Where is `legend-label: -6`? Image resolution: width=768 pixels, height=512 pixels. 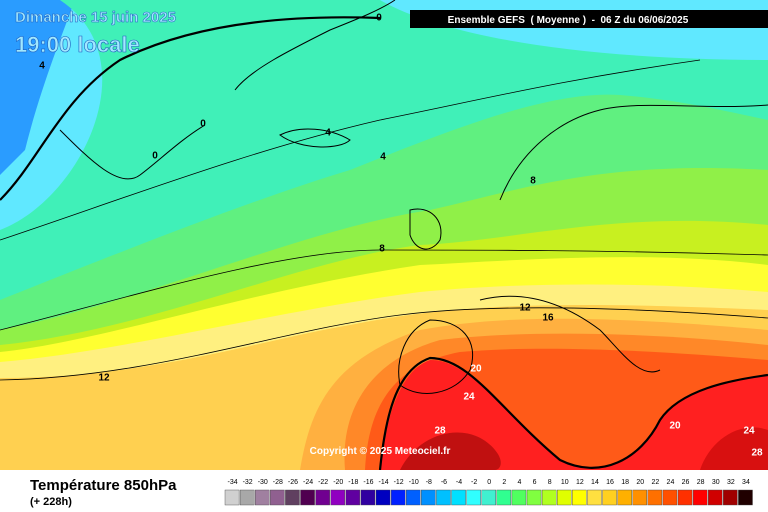 legend-label: -6 is located at coordinates (444, 482).